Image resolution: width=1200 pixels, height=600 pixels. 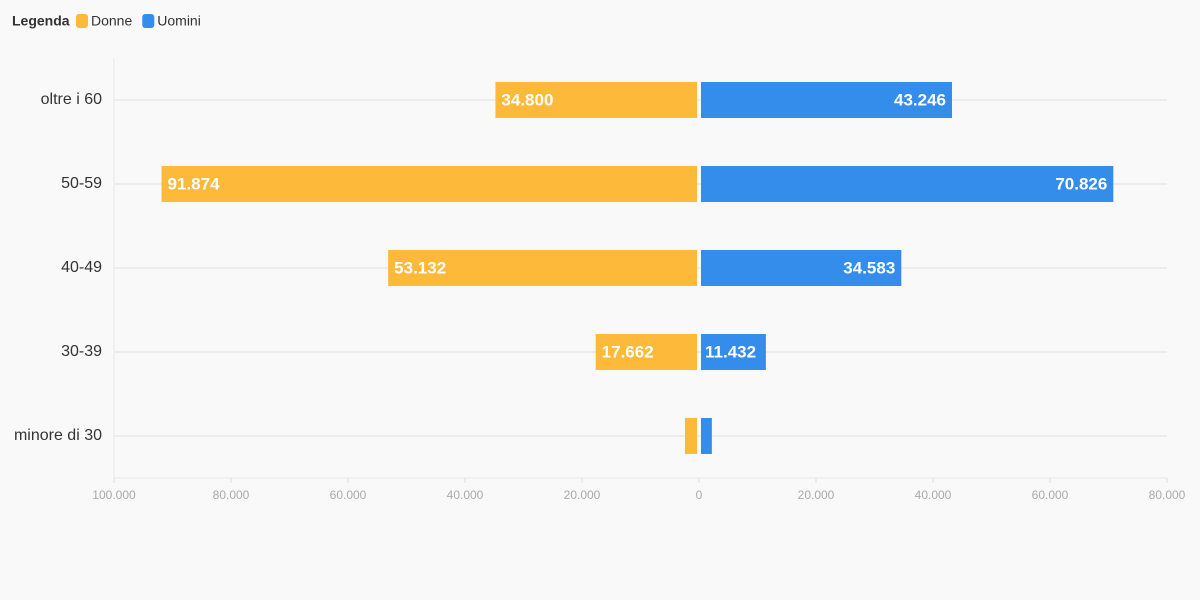 I want to click on y-tick-label: 40-49, so click(x=81, y=267).